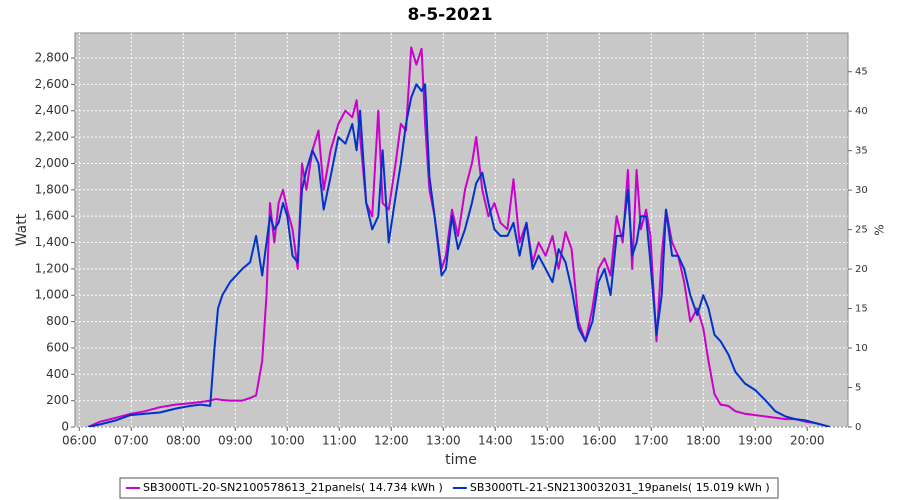 The height and width of the screenshot is (500, 900). I want to click on x-axis-label: time, so click(461, 460).